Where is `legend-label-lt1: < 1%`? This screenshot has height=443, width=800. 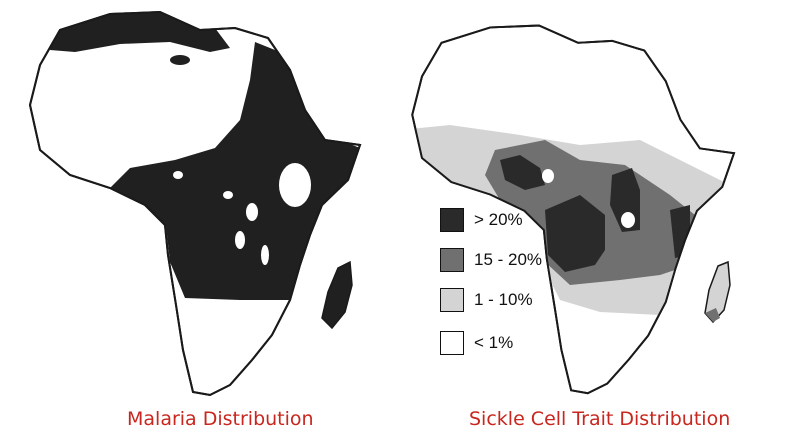 legend-label-lt1: < 1% is located at coordinates (494, 342).